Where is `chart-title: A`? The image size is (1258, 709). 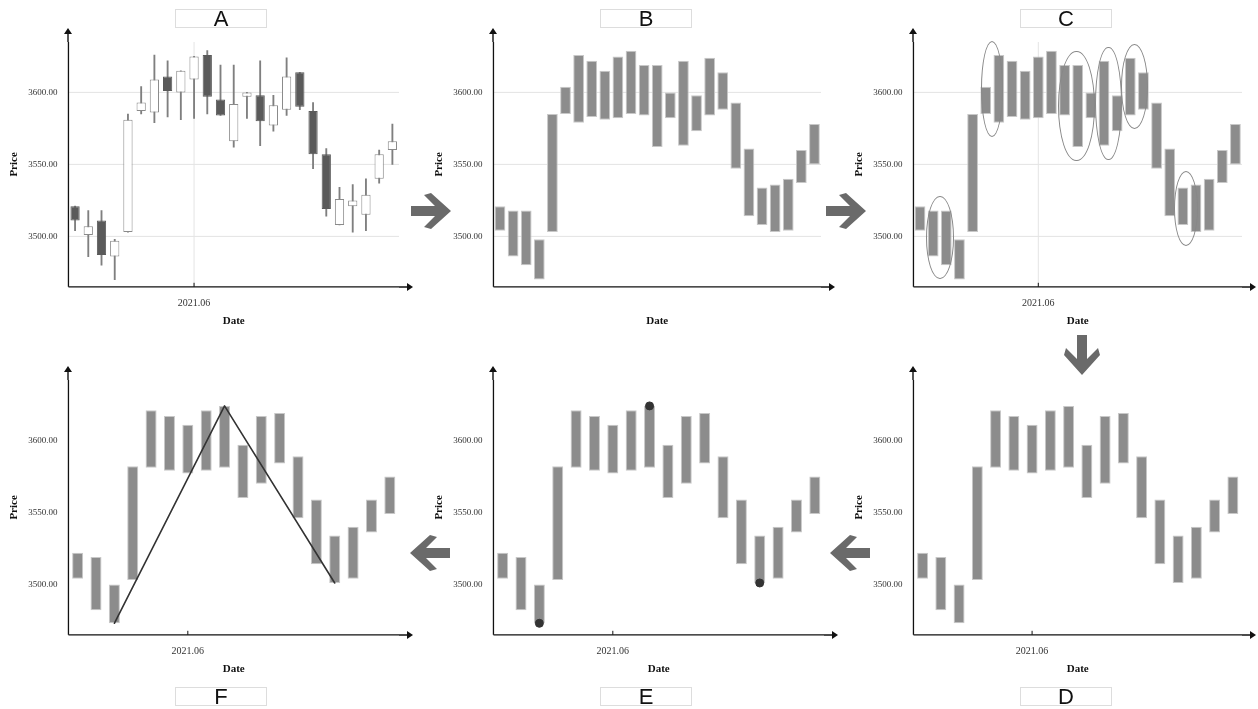
chart-title: A is located at coordinates (221, 18).